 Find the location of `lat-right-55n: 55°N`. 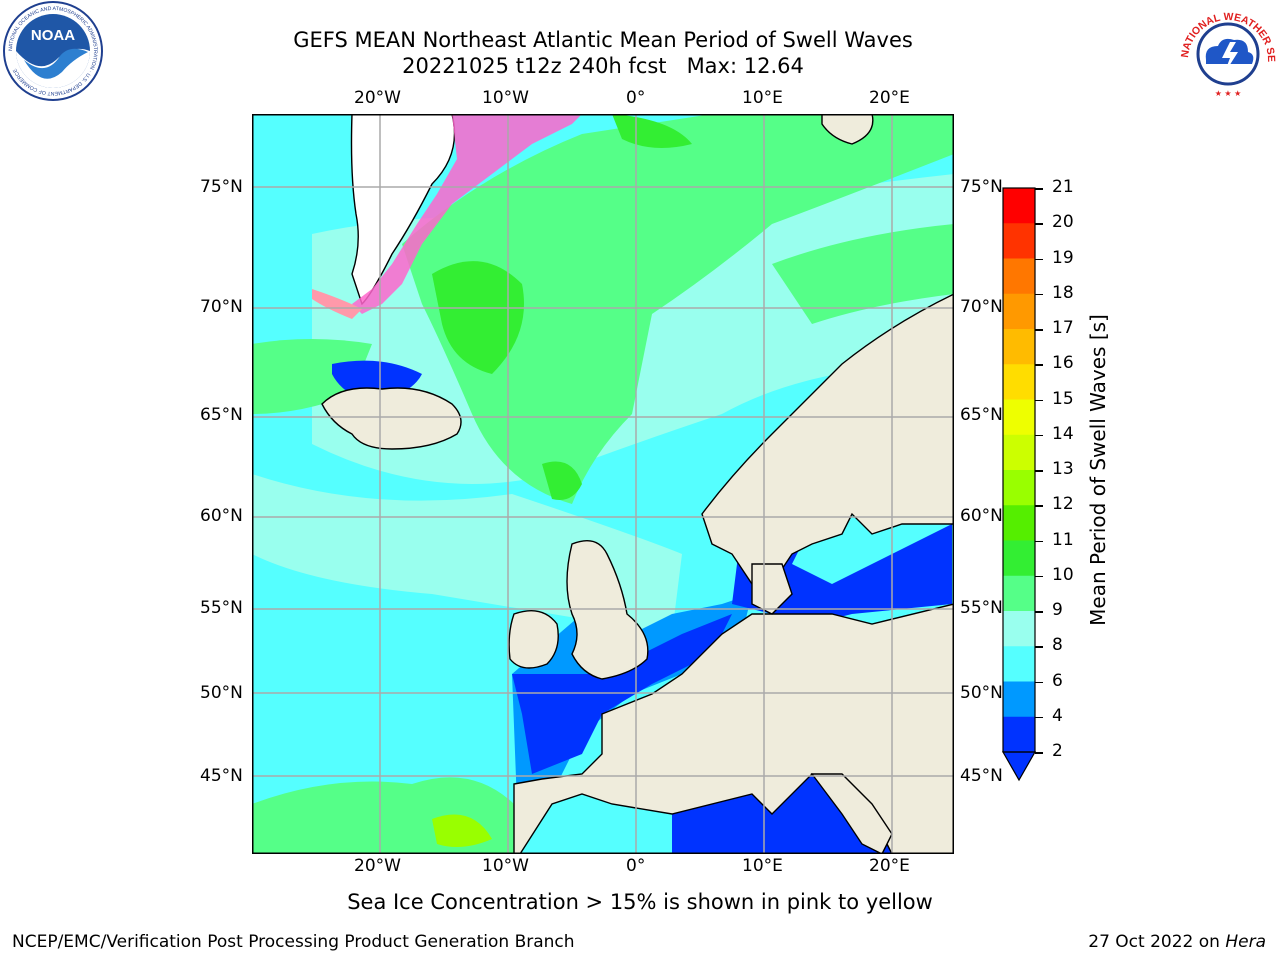

lat-right-55n: 55°N is located at coordinates (981, 608).